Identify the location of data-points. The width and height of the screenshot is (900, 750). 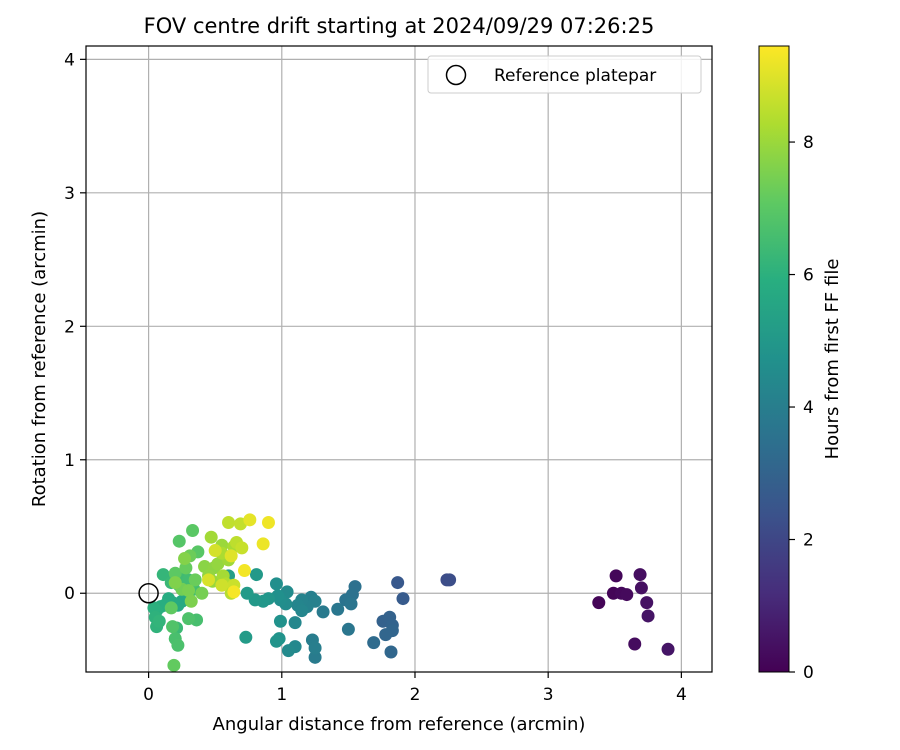
(411, 592).